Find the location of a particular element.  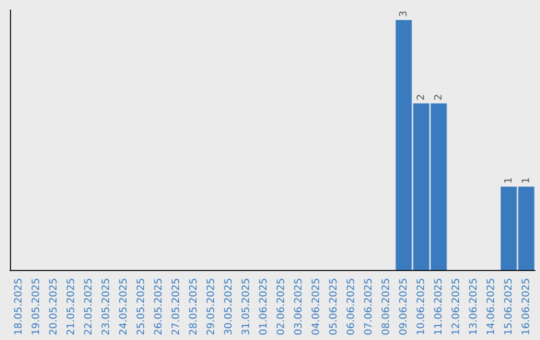

x-tick-label: 15.06.2025 is located at coordinates (508, 307).